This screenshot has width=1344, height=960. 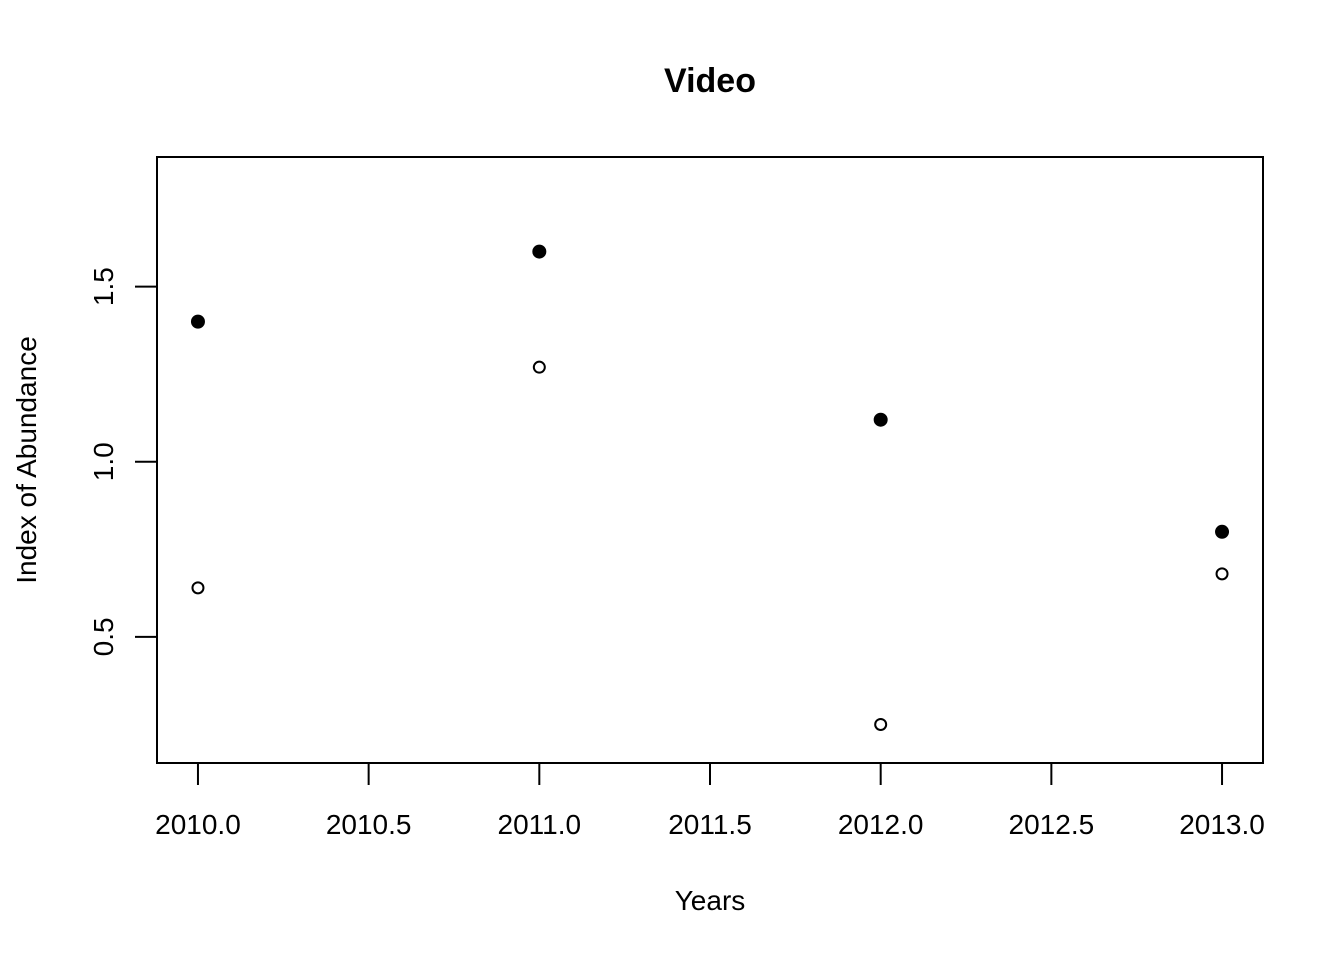 What do you see at coordinates (103, 286) in the screenshot?
I see `y-tick-label: 1.5` at bounding box center [103, 286].